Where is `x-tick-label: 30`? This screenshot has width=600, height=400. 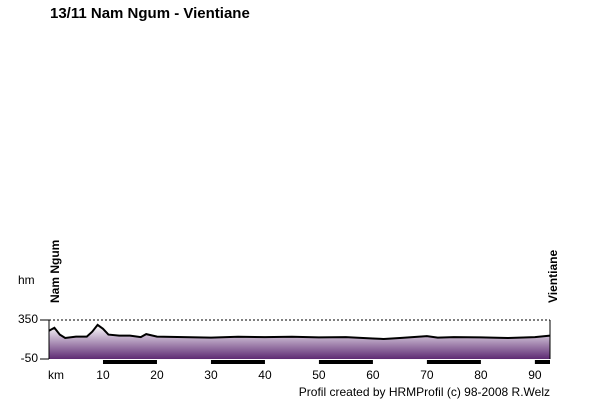 x-tick-label: 30 is located at coordinates (211, 375).